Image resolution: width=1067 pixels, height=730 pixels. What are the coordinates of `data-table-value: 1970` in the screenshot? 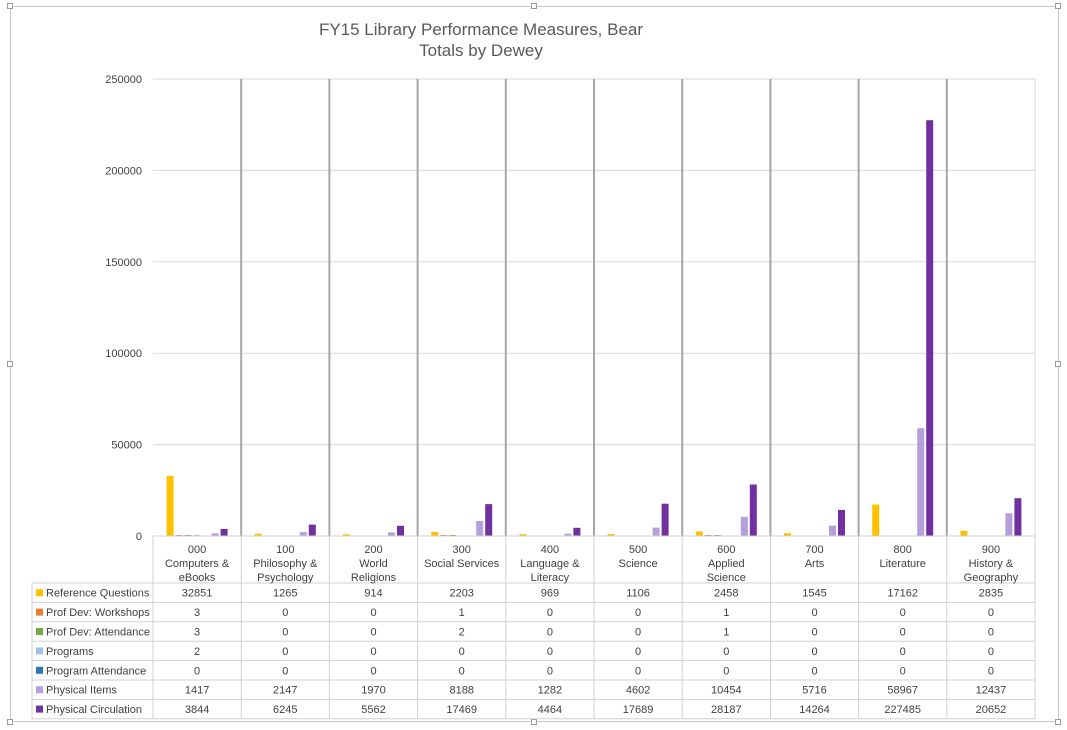 It's located at (373, 691).